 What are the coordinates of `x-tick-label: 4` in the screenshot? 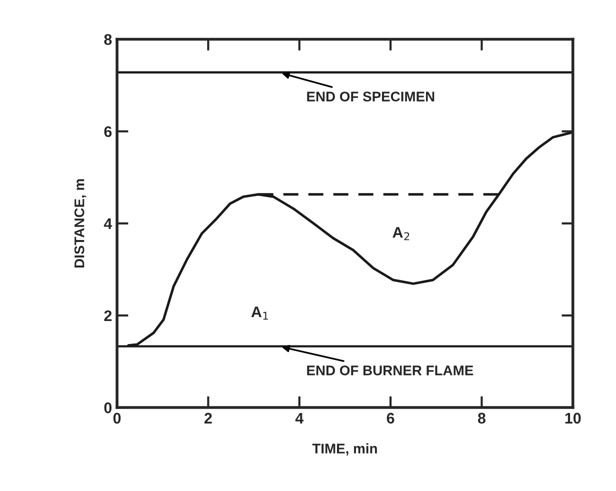 It's located at (299, 418).